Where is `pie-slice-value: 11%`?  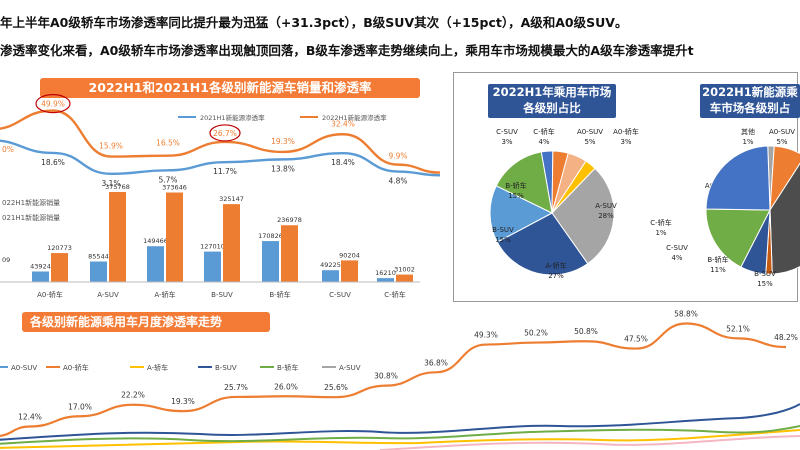 pie-slice-value: 11% is located at coordinates (718, 270).